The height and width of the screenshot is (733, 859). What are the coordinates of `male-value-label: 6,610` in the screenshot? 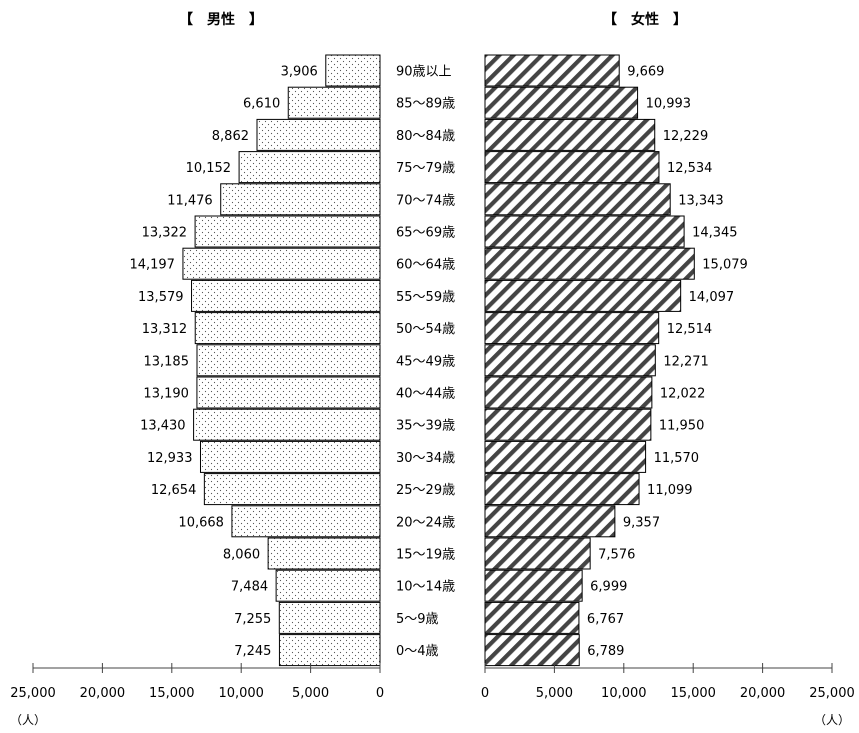 It's located at (261, 104).